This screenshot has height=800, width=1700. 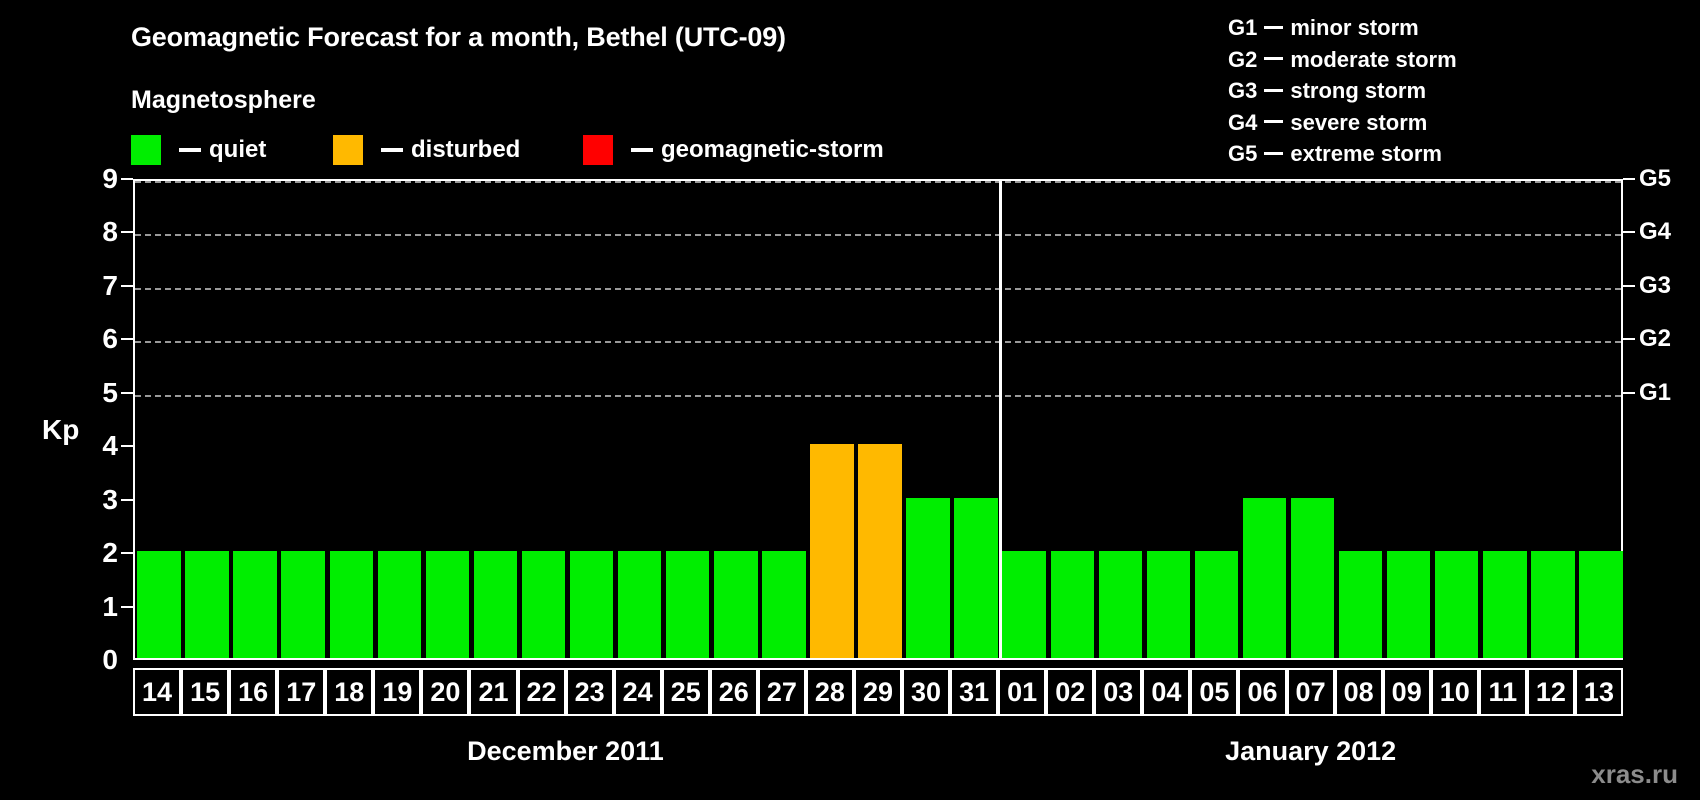 I want to click on y-tick-label-4: 4, so click(x=110, y=446).